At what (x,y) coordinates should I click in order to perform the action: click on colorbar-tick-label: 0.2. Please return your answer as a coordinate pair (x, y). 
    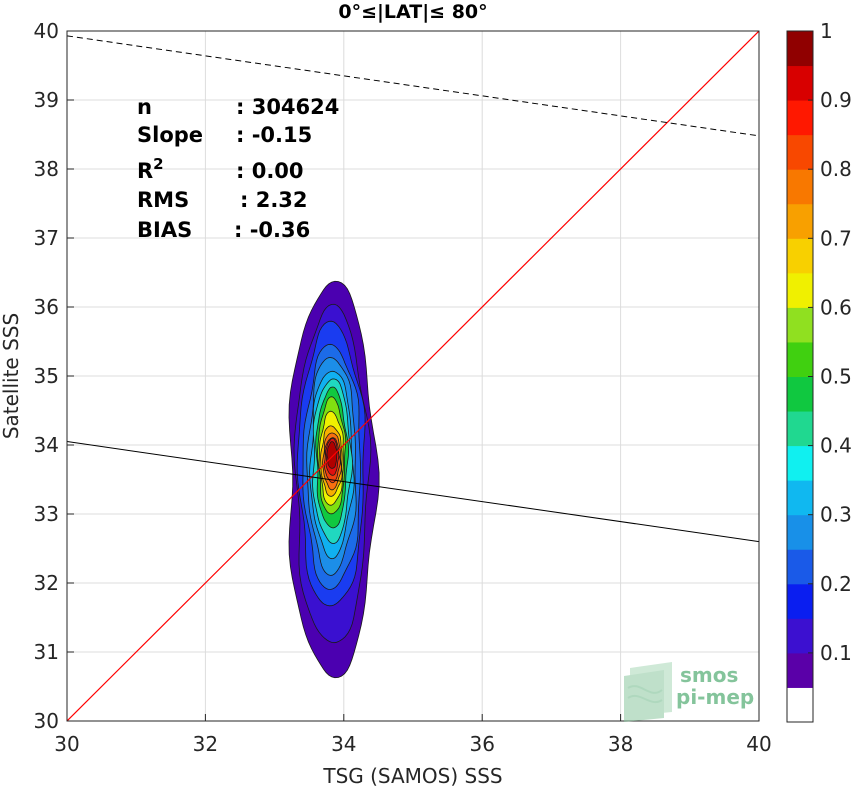
    Looking at the image, I should click on (836, 584).